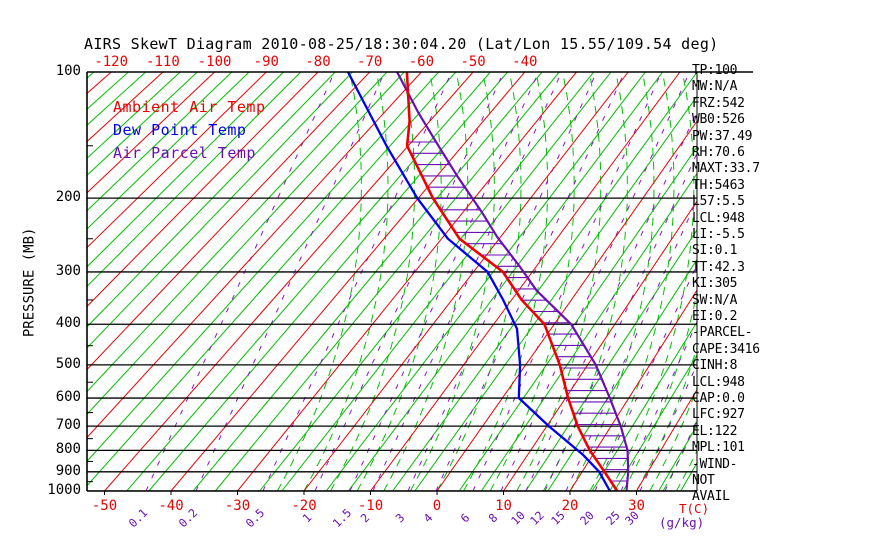 This screenshot has width=870, height=560. Describe the element at coordinates (266, 62) in the screenshot. I see `temp-axis-label-top: -90` at that location.